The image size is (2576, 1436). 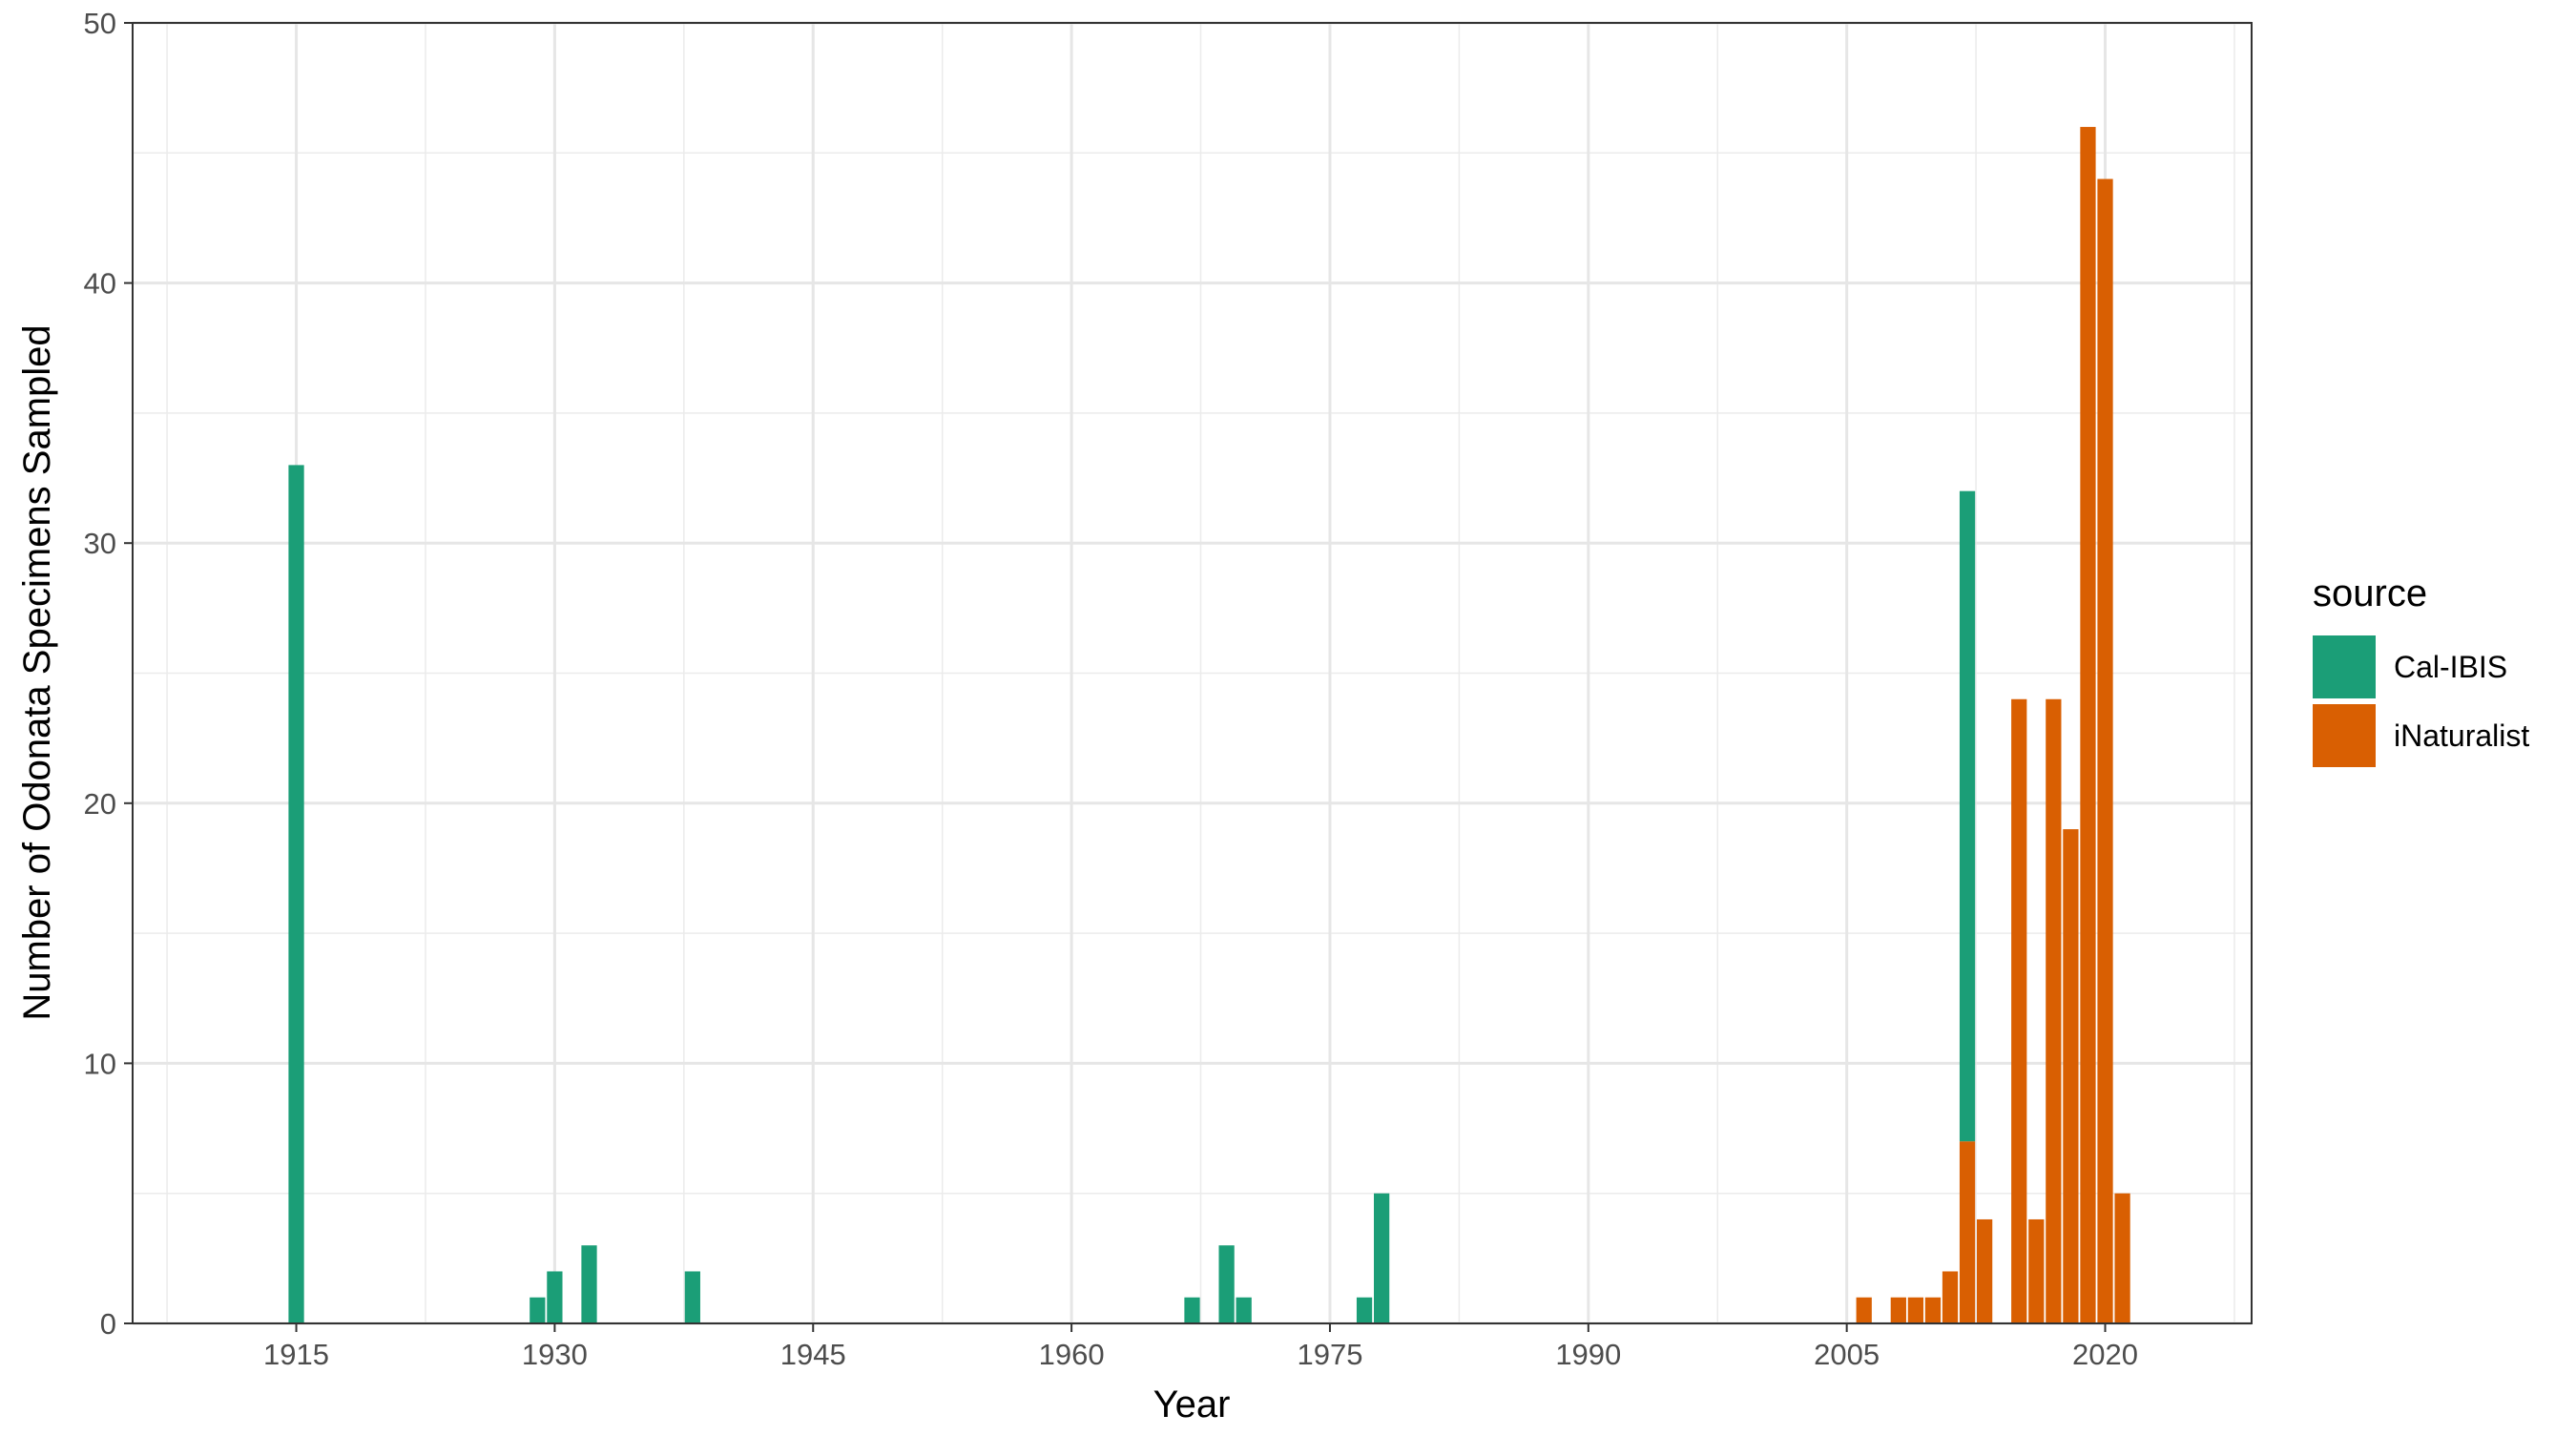 I want to click on legend-items: Cal-IBIS iNaturalist, so click(x=2421, y=701).